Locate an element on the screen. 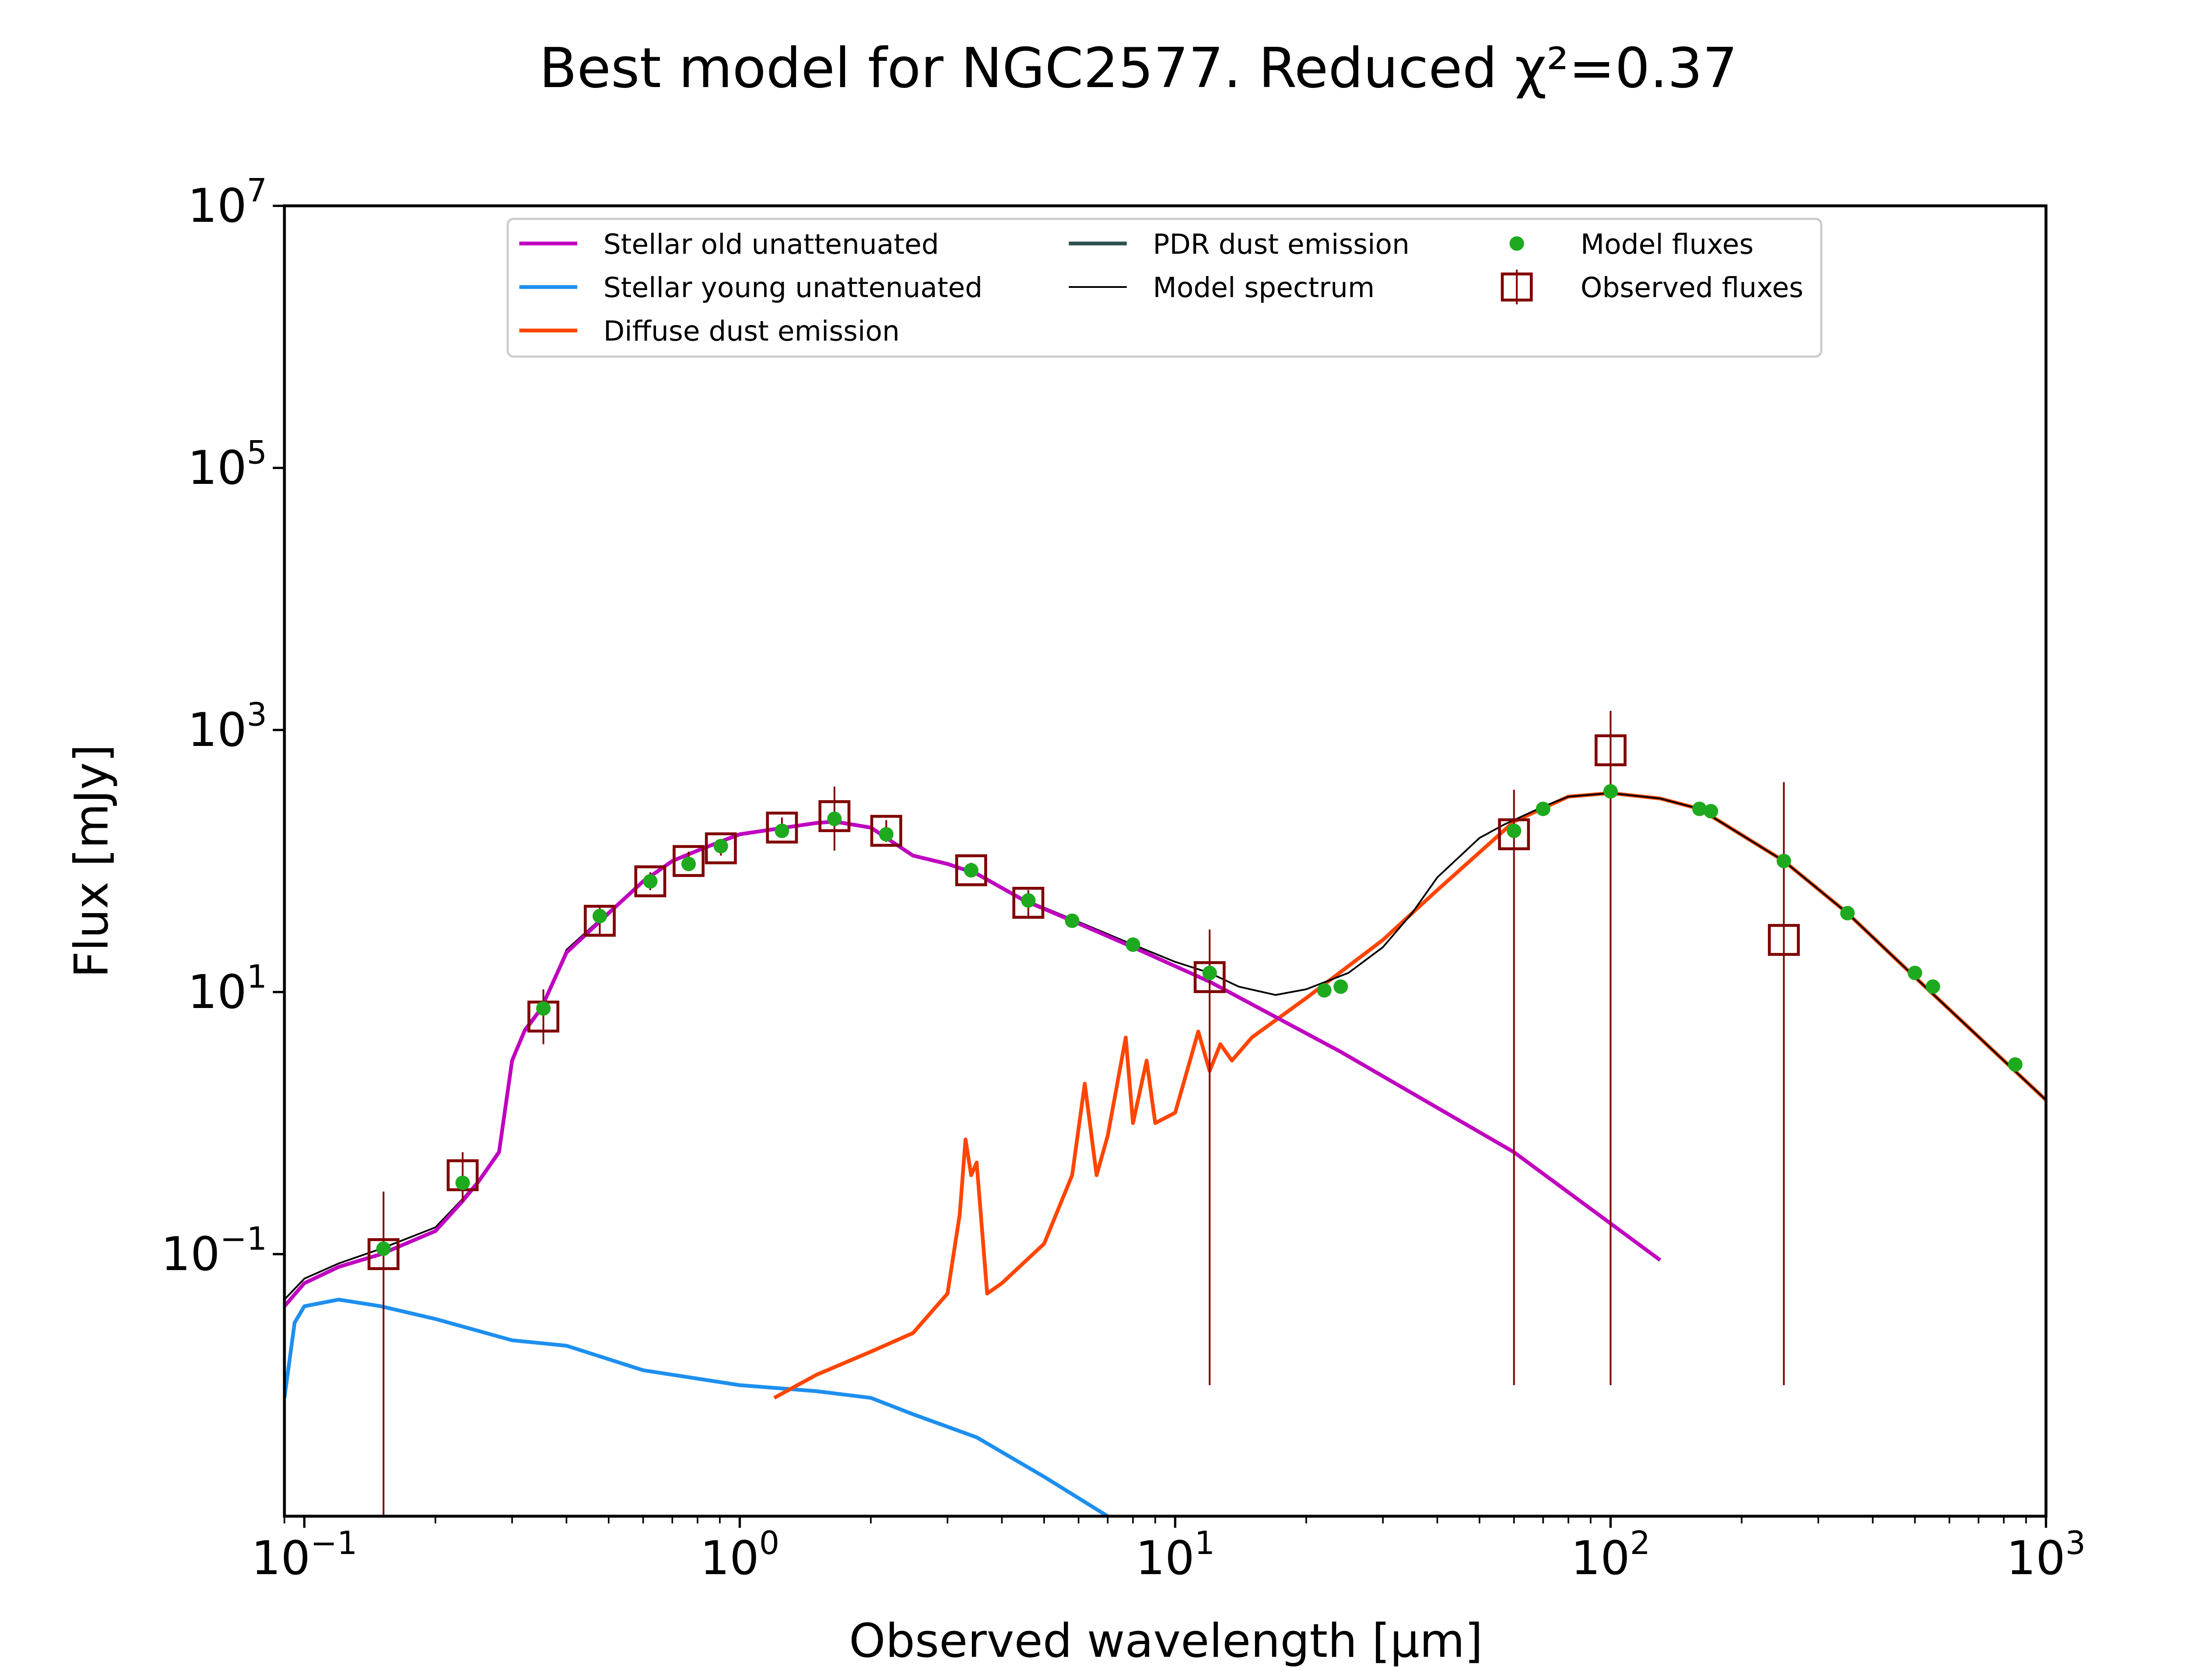 This screenshot has width=2188, height=1680. y-tick-label: 10¹ is located at coordinates (227, 989).